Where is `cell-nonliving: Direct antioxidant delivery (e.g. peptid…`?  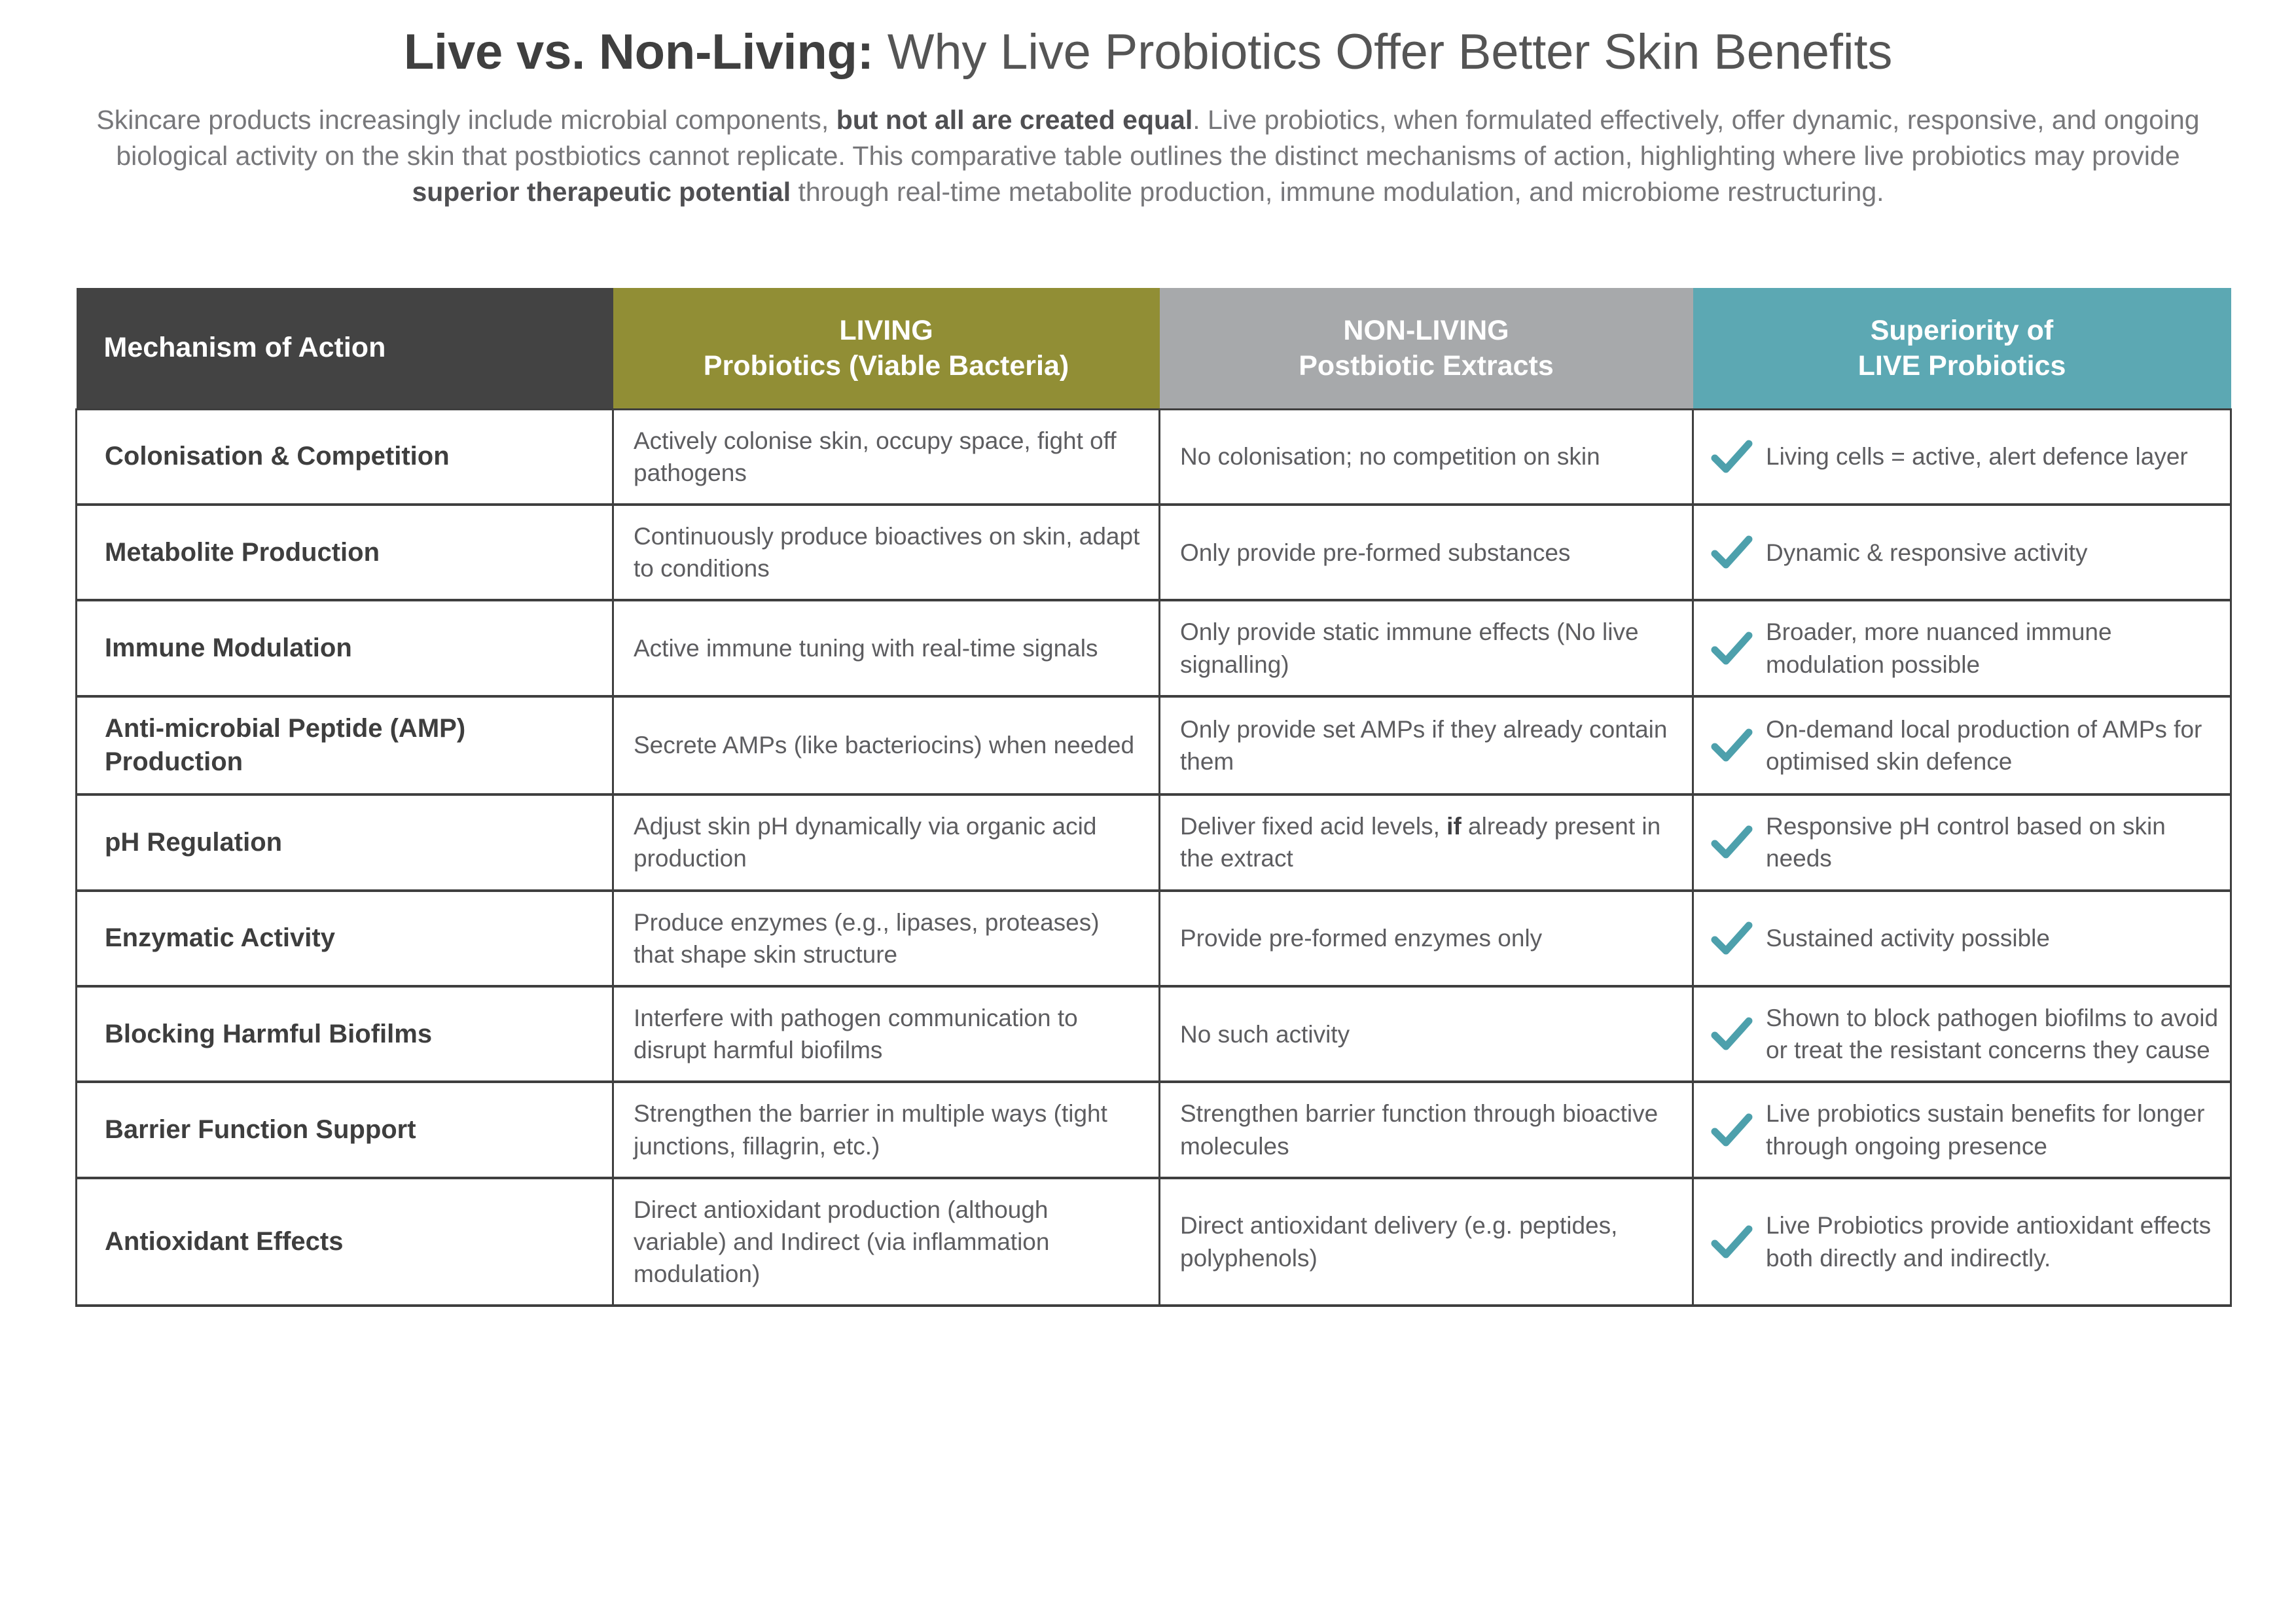 cell-nonliving: Direct antioxidant delivery (e.g. peptid… is located at coordinates (1426, 1242).